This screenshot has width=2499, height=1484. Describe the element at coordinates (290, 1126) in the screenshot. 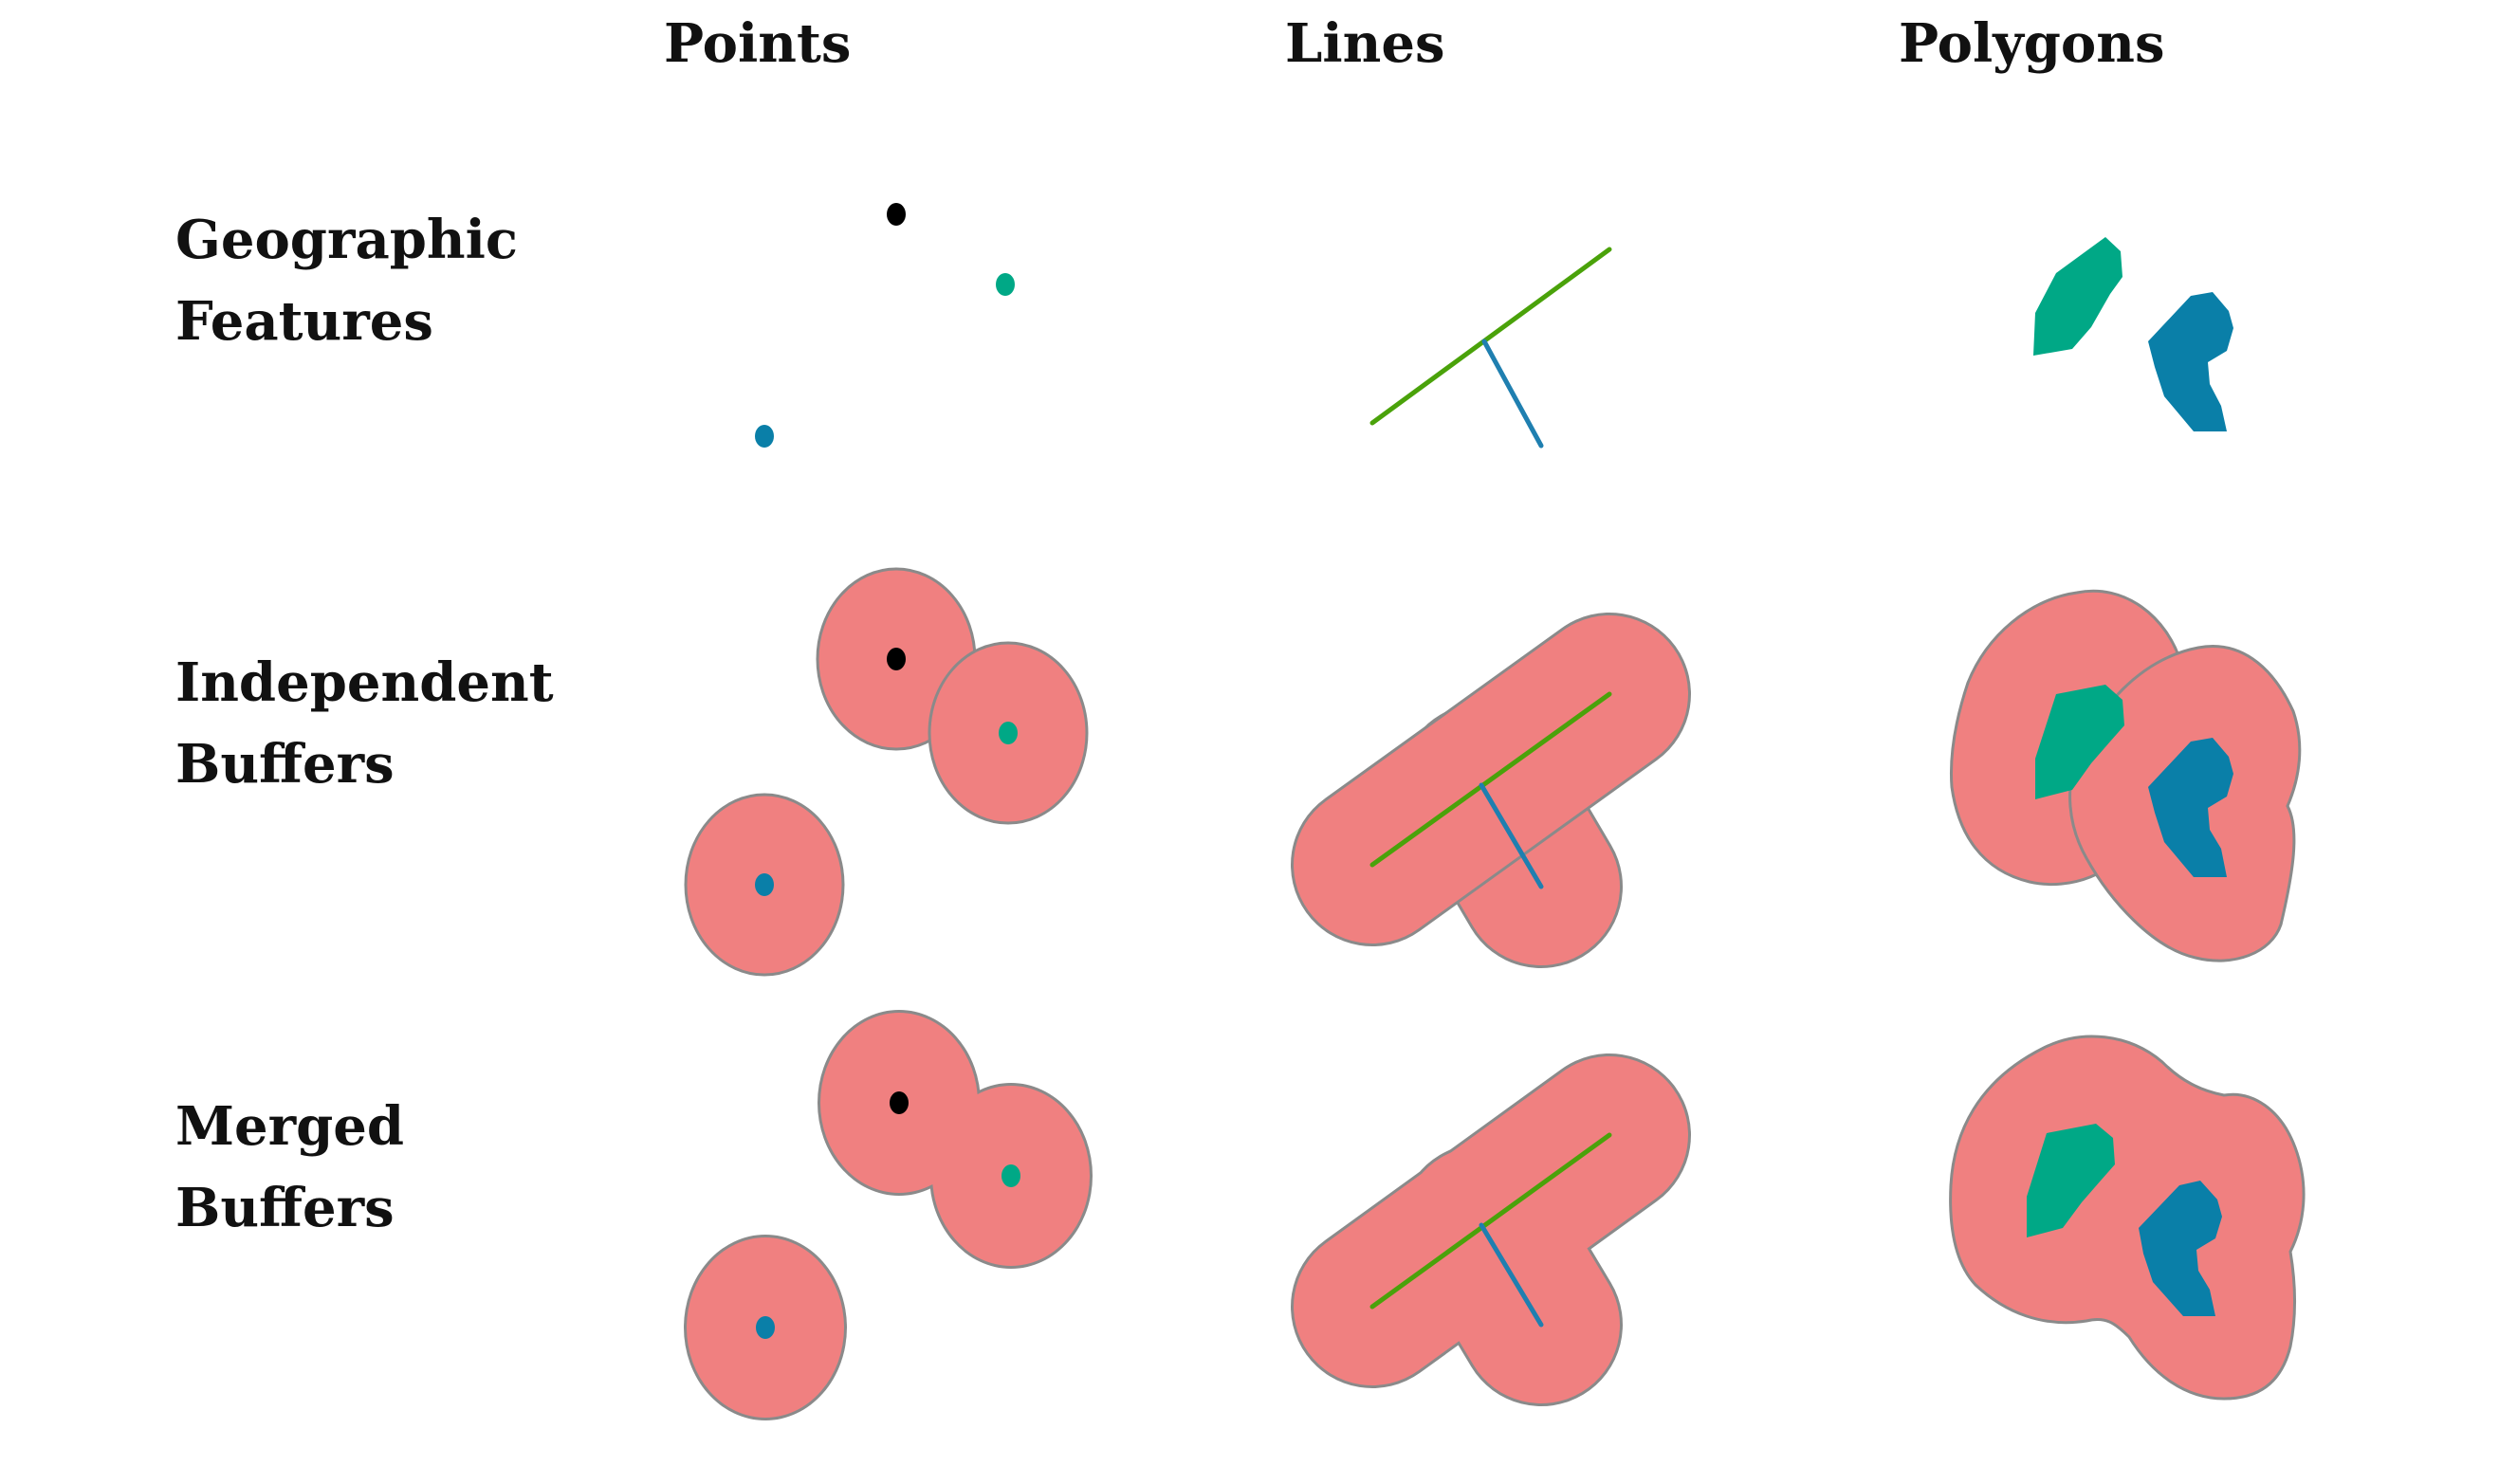

I see `row-header-line: Merged` at that location.